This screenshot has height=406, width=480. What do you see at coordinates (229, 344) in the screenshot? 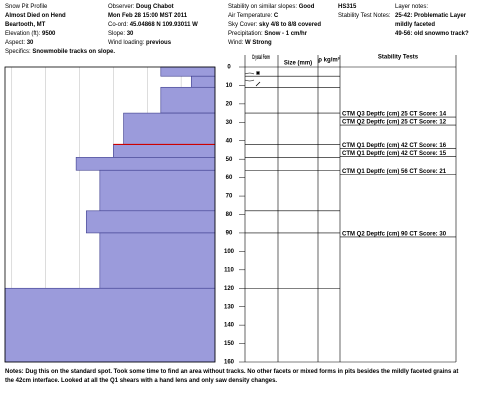
I see `y-tick-label: 150` at bounding box center [229, 344].